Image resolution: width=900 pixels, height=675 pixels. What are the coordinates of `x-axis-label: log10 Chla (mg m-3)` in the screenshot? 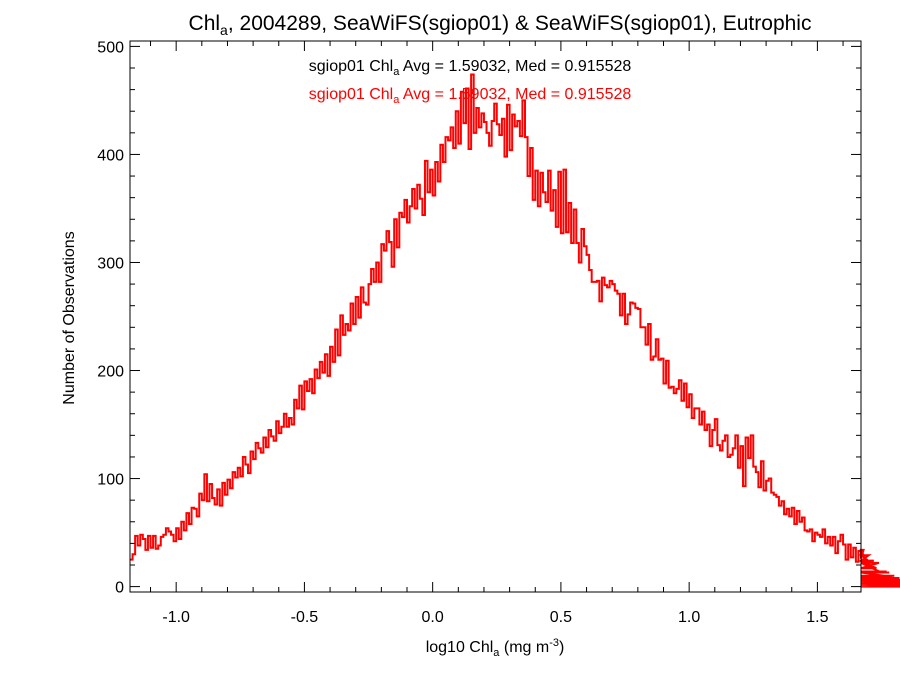 It's located at (495, 648).